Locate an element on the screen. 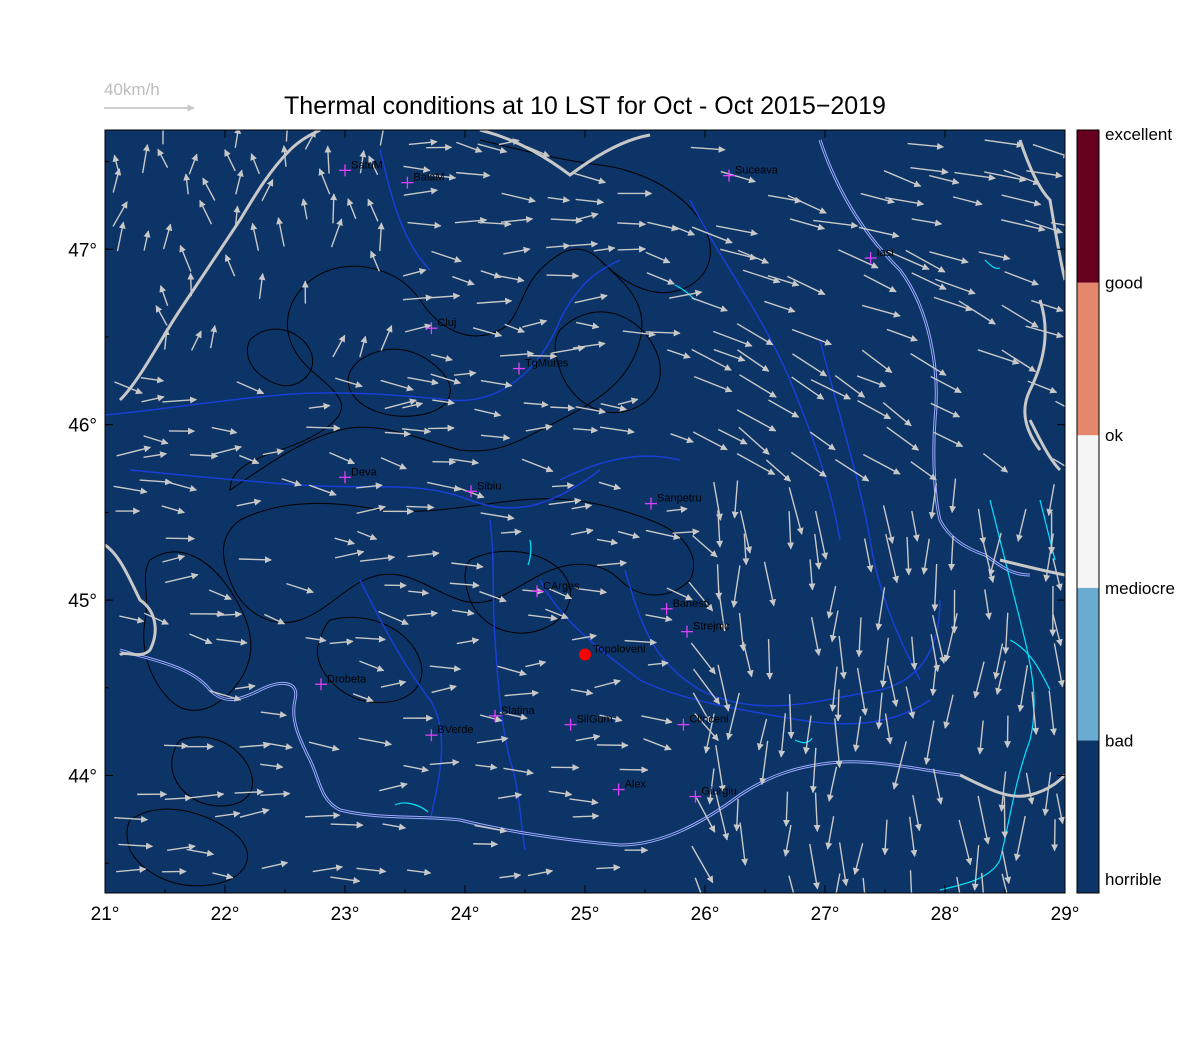 The width and height of the screenshot is (1200, 1050). x-tick-label: 22° is located at coordinates (225, 914).